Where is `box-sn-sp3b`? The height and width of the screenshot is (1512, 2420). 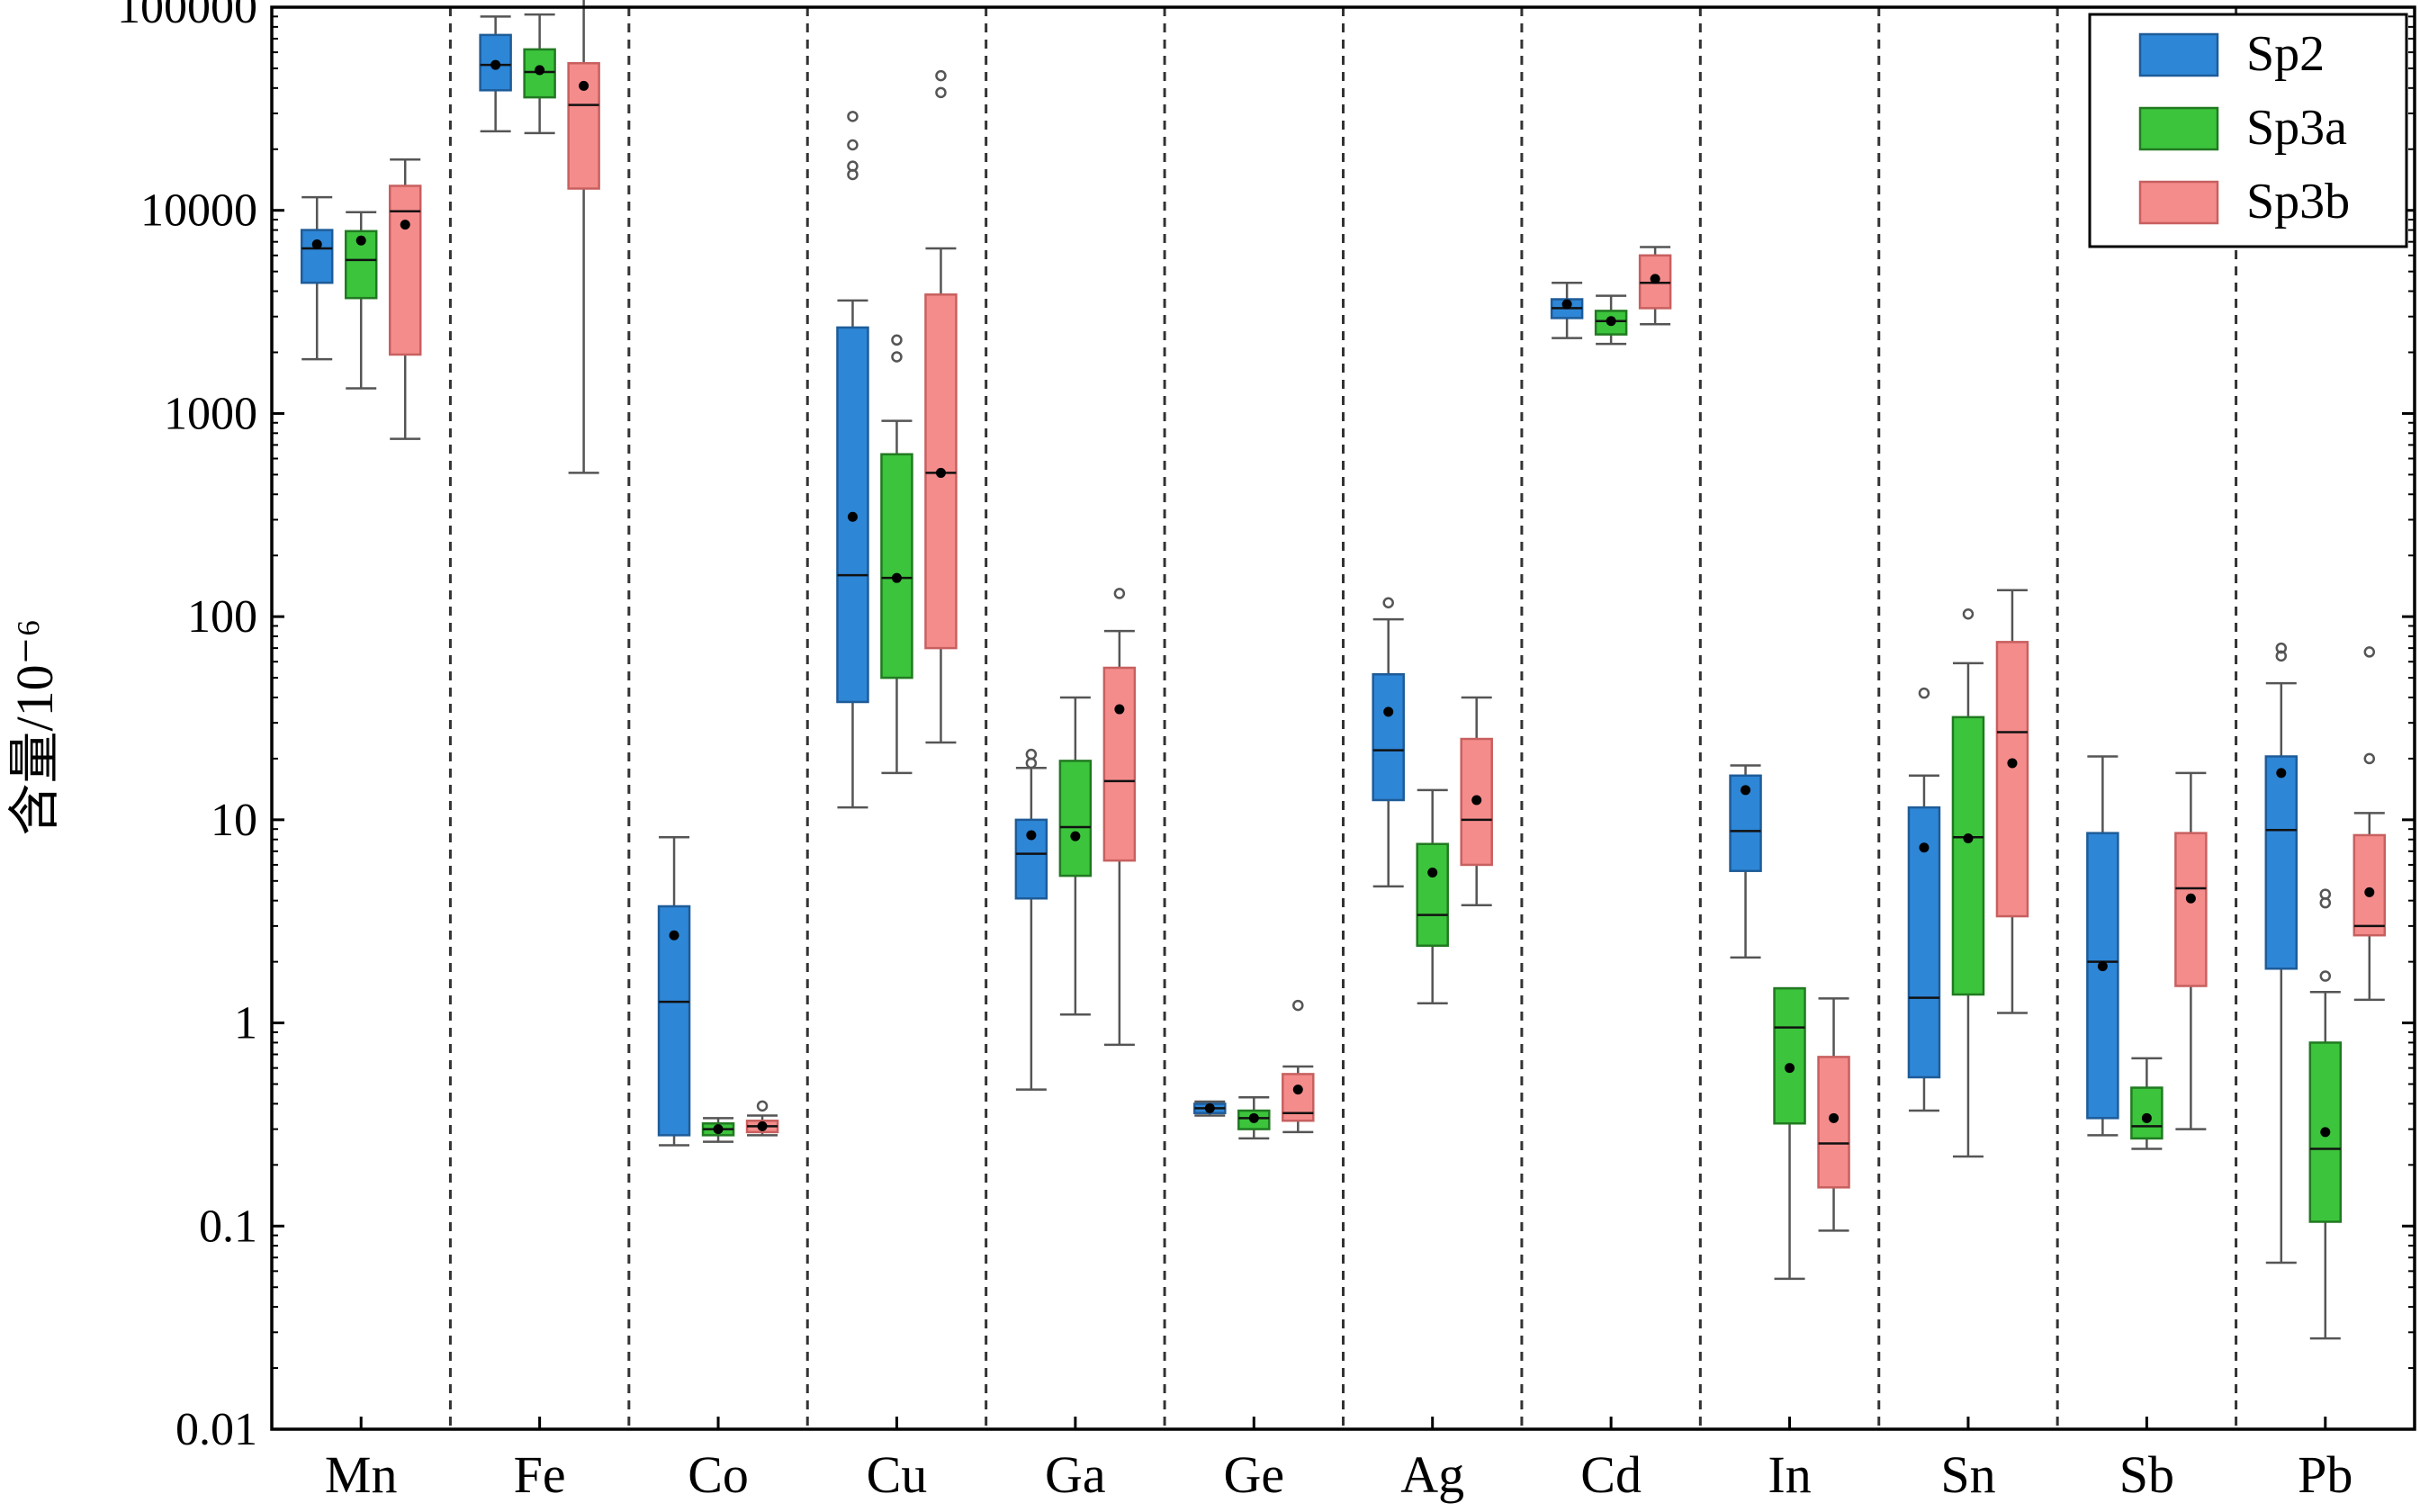
box-sn-sp3b is located at coordinates (2012, 801).